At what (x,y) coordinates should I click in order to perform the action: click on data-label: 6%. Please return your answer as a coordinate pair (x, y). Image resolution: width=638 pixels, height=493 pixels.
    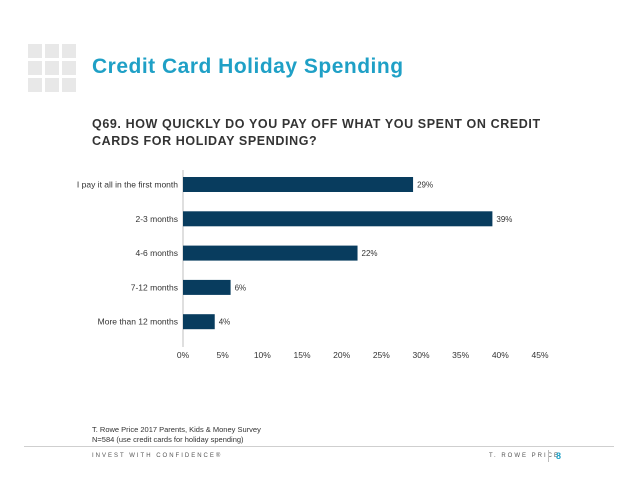
    Looking at the image, I should click on (241, 287).